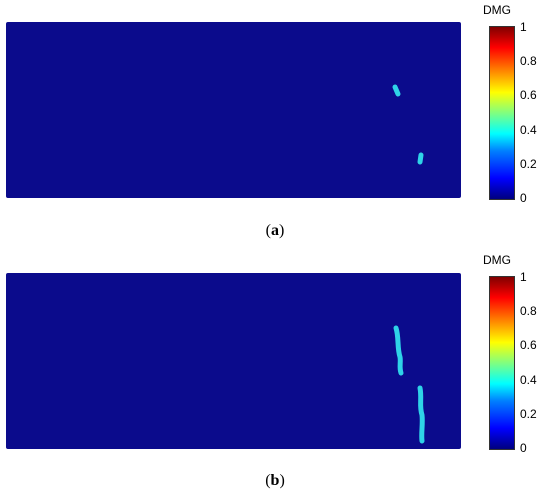 This screenshot has width=550, height=500. I want to click on crack-overlay-a, so click(408, 124).